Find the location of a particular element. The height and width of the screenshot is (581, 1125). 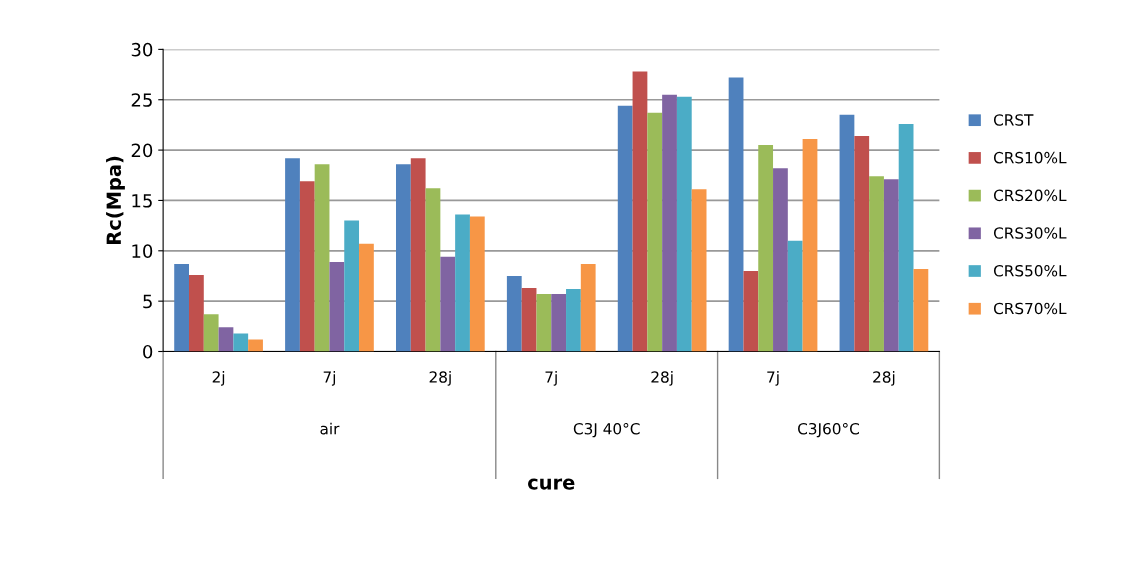

legend-label: CRS70%L is located at coordinates (1030, 308).